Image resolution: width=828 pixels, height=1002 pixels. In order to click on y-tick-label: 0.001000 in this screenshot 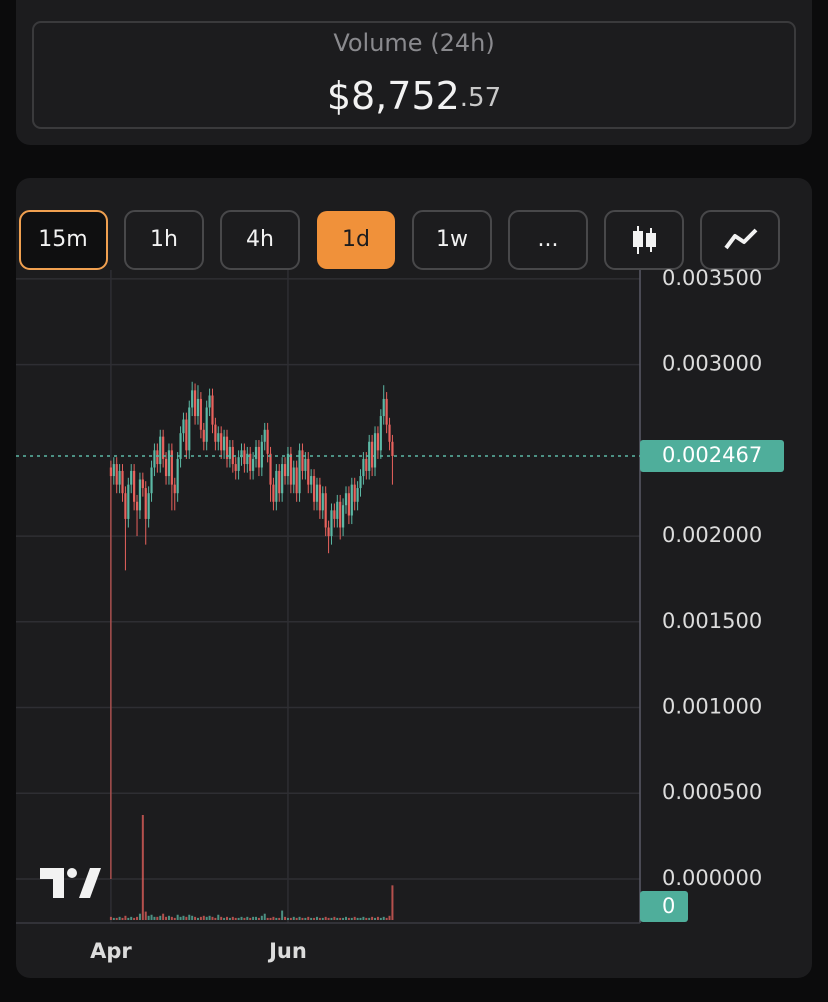, I will do `click(712, 707)`.